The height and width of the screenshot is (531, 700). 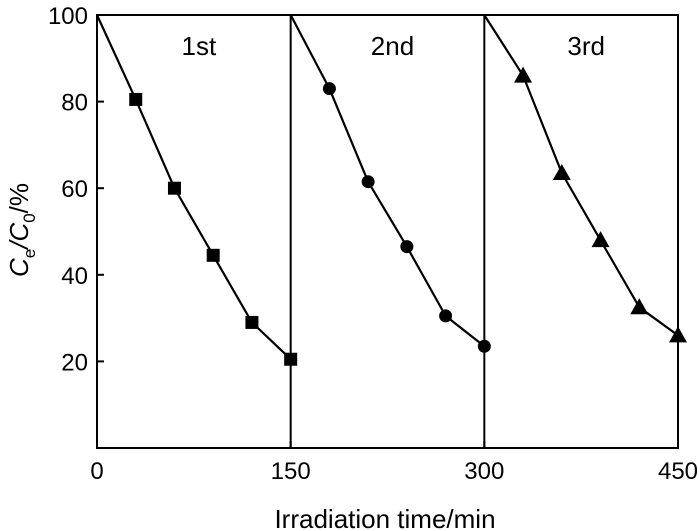 I want to click on cycle-label-1st: 1st, so click(x=198, y=46).